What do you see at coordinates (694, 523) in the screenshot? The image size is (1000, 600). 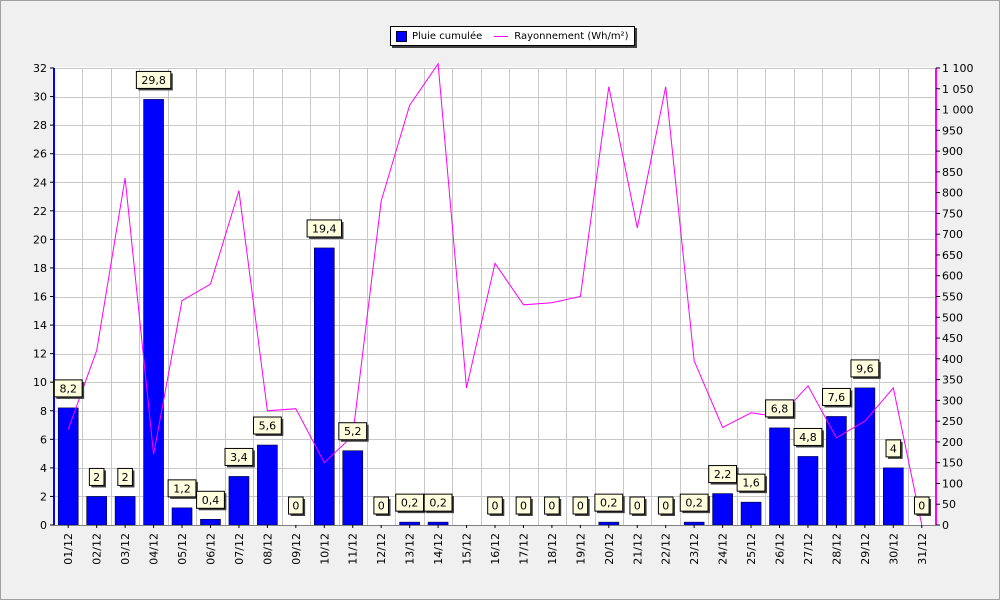 I see `bar-23/12` at bounding box center [694, 523].